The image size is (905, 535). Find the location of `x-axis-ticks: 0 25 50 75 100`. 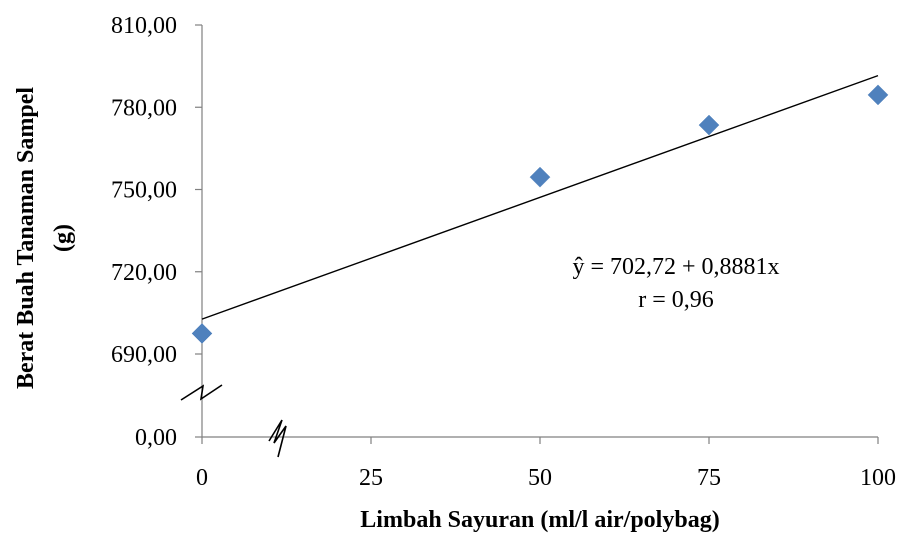

x-axis-ticks: 0 25 50 75 100 is located at coordinates (546, 464).